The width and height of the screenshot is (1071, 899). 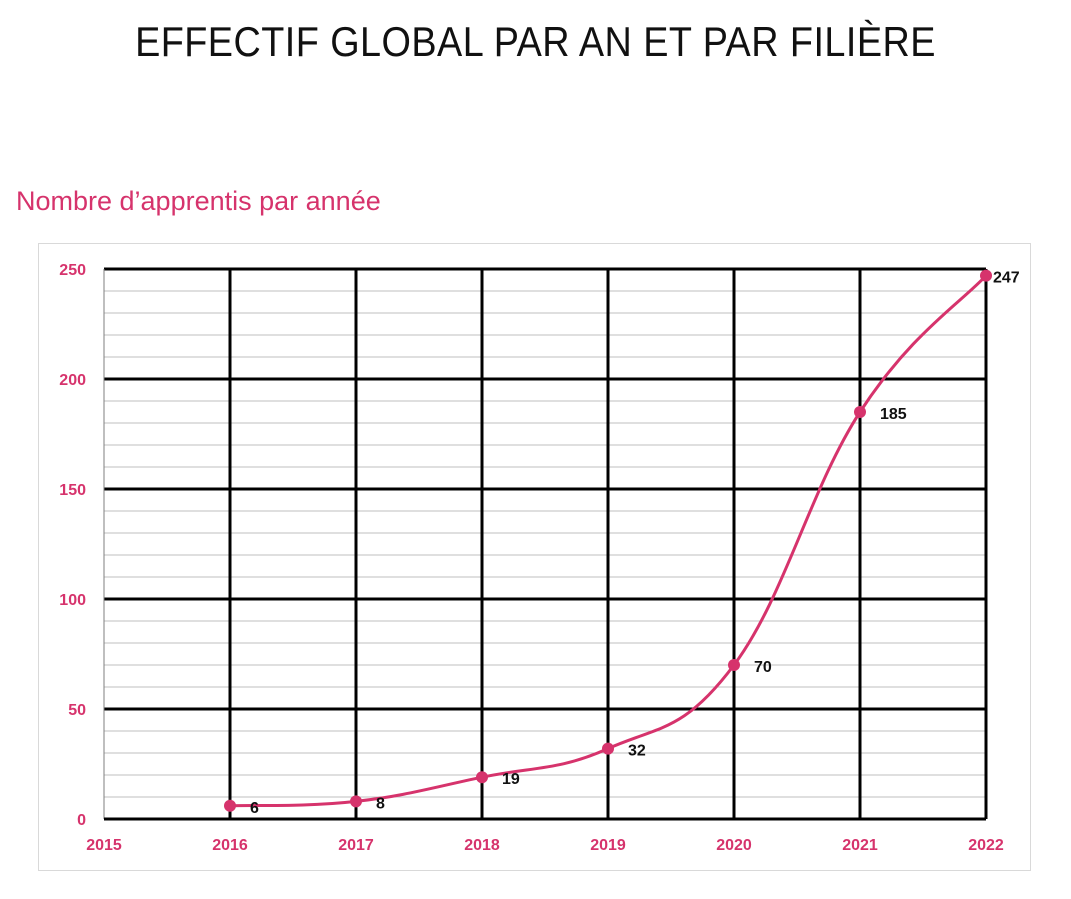 What do you see at coordinates (72, 600) in the screenshot?
I see `y-tick-label: 100` at bounding box center [72, 600].